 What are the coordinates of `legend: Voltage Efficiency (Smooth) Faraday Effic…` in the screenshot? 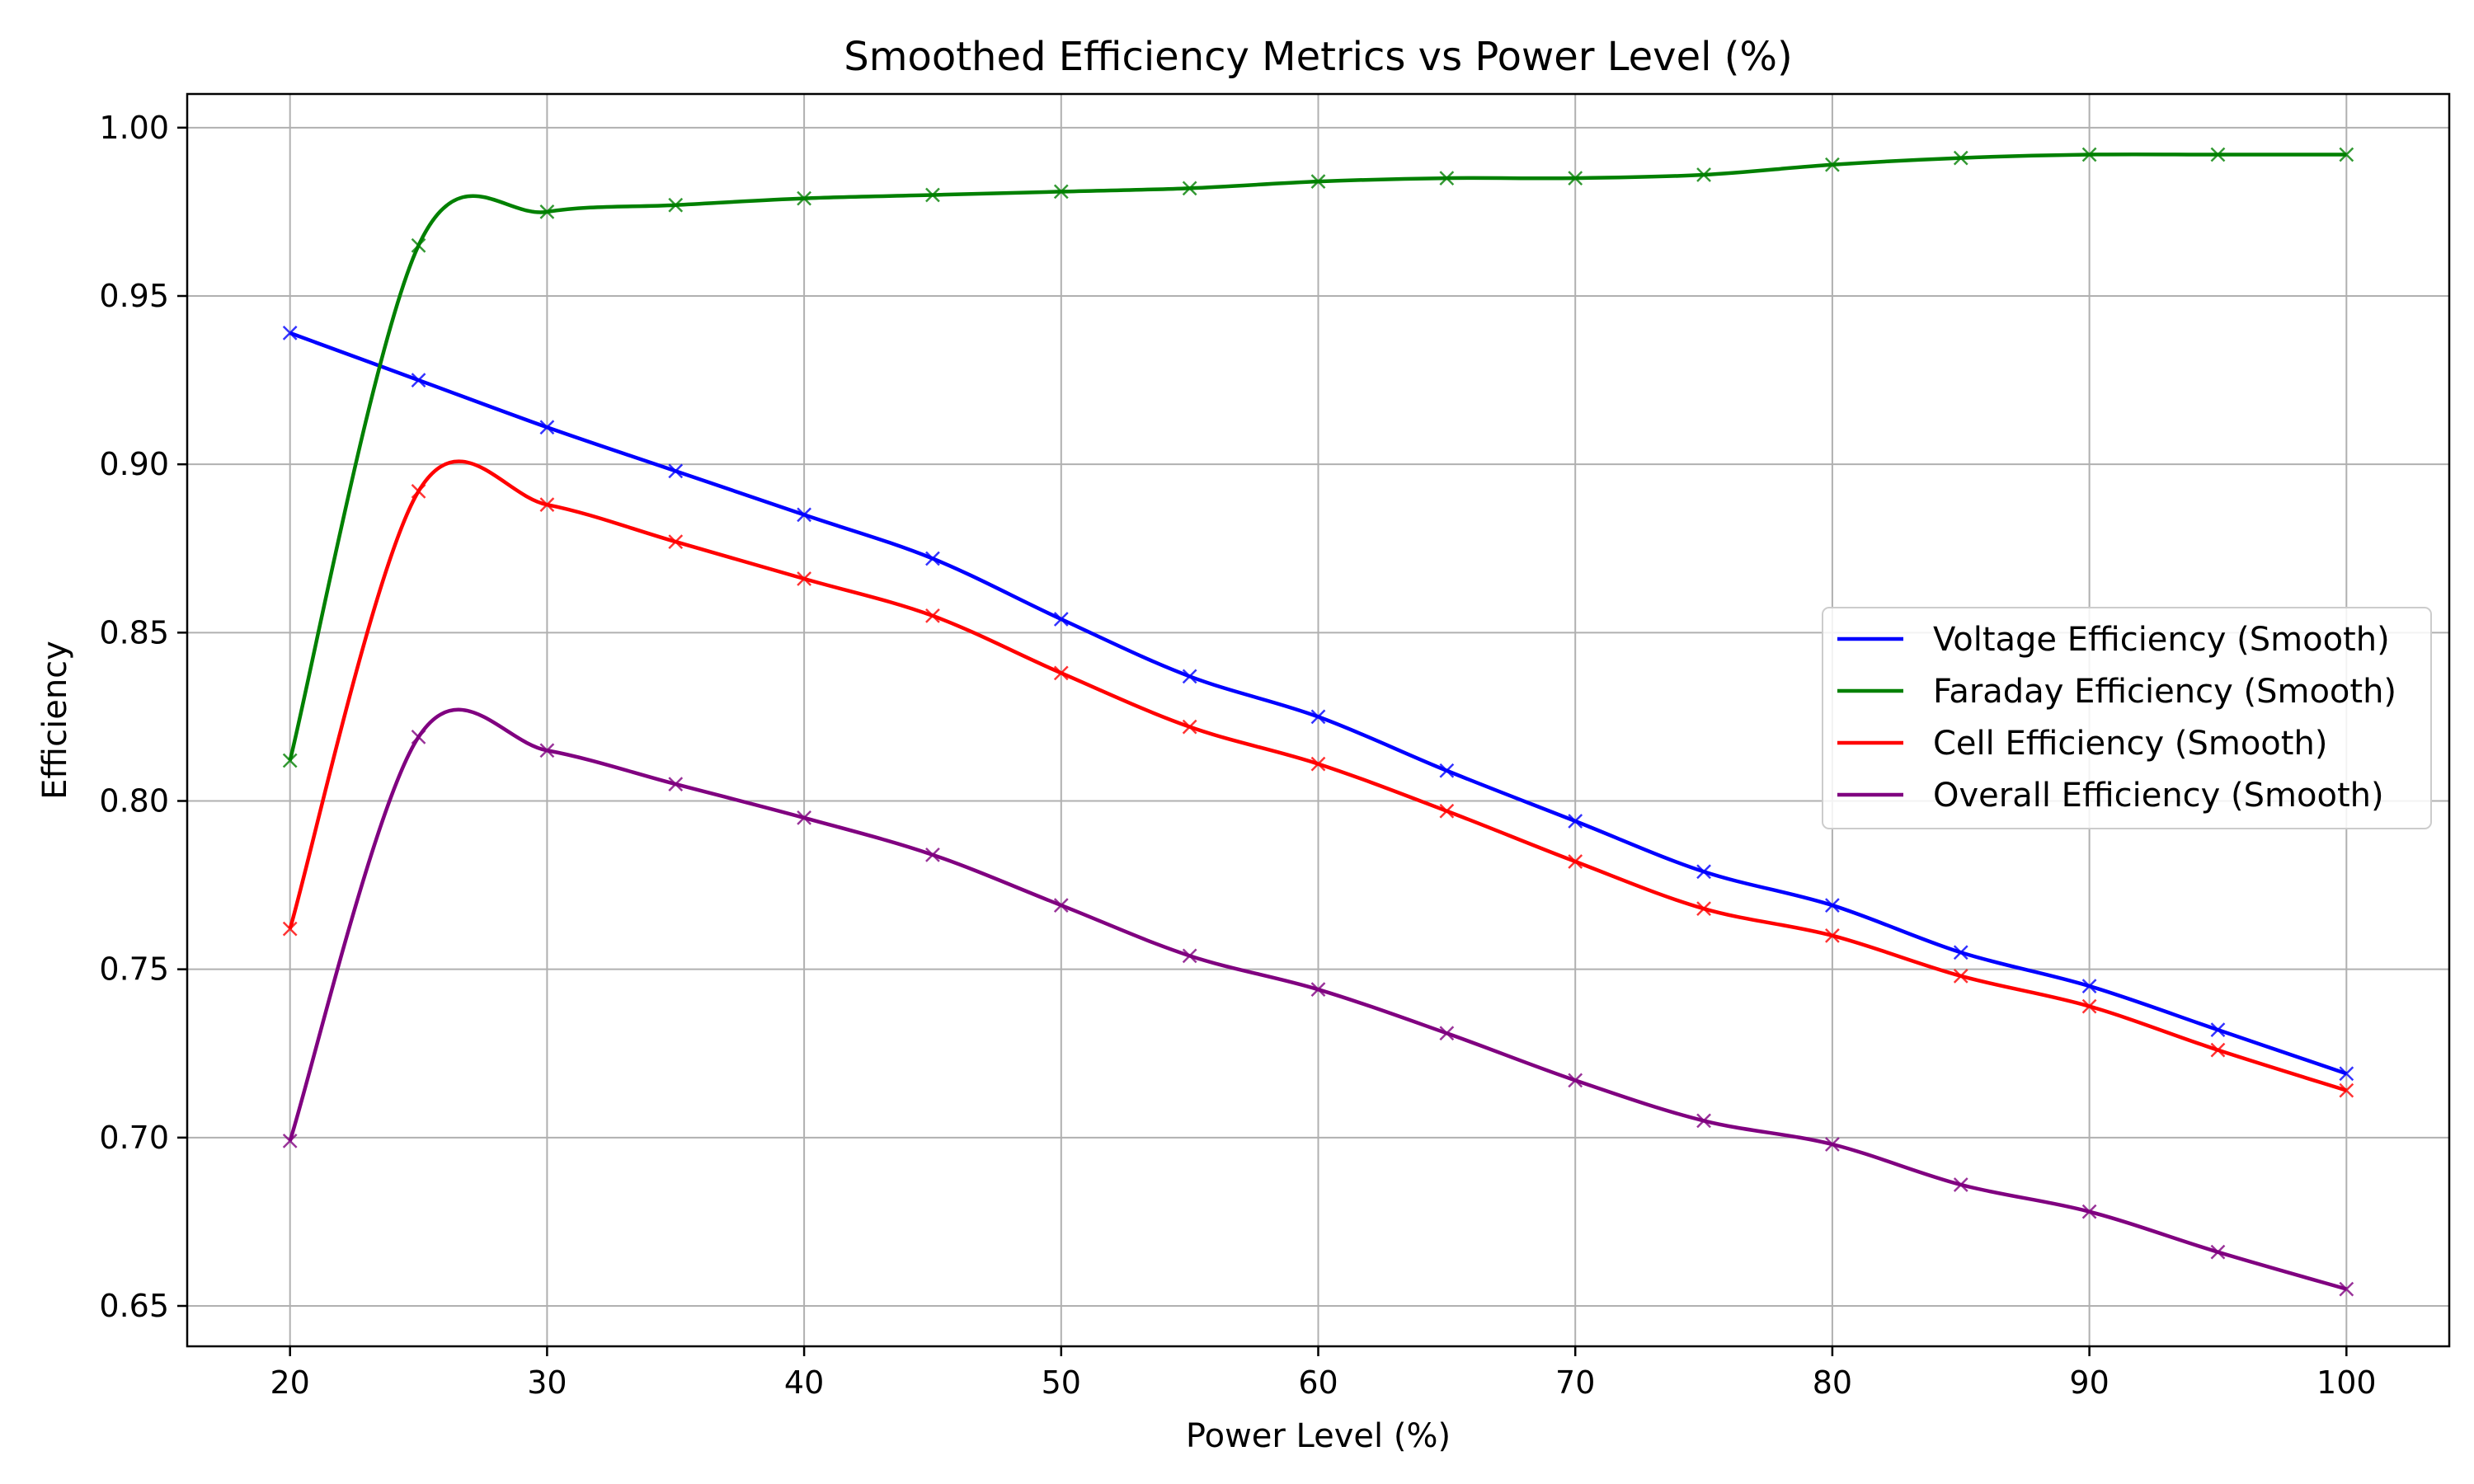 It's located at (2127, 718).